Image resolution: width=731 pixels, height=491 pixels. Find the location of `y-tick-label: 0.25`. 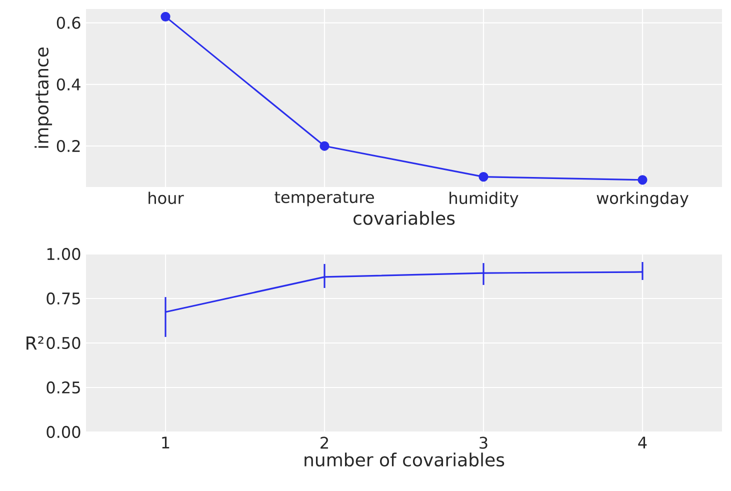

y-tick-label: 0.25 is located at coordinates (63, 387).